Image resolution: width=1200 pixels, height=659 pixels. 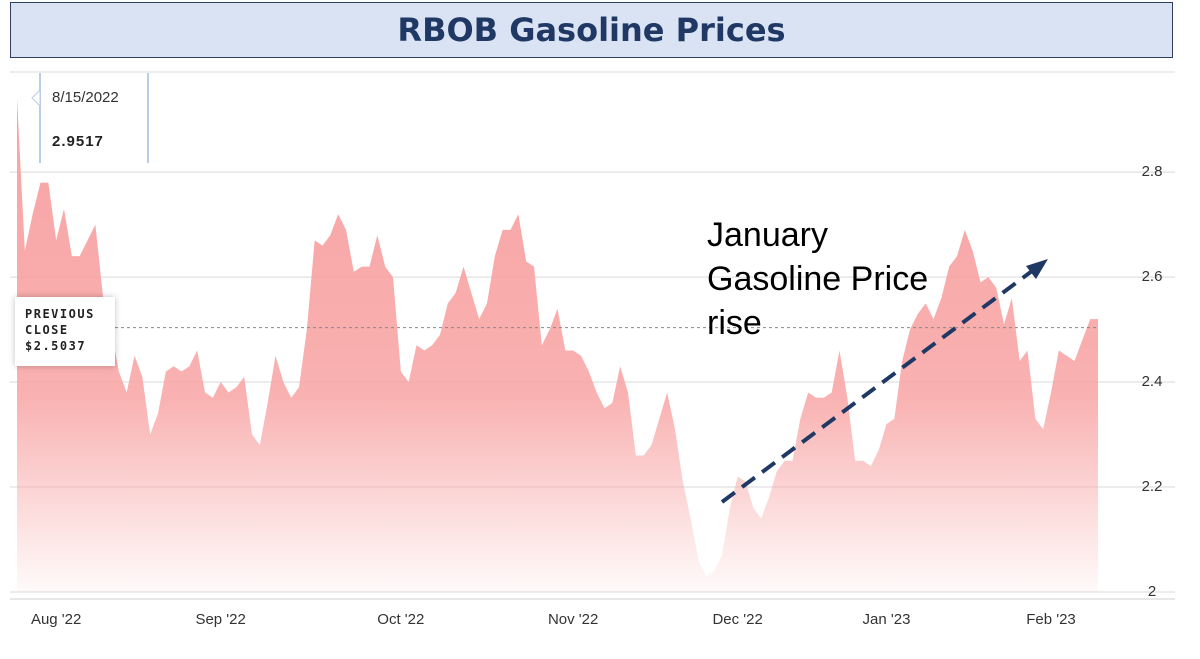 What do you see at coordinates (1152, 591) in the screenshot?
I see `y-tick-label: 2` at bounding box center [1152, 591].